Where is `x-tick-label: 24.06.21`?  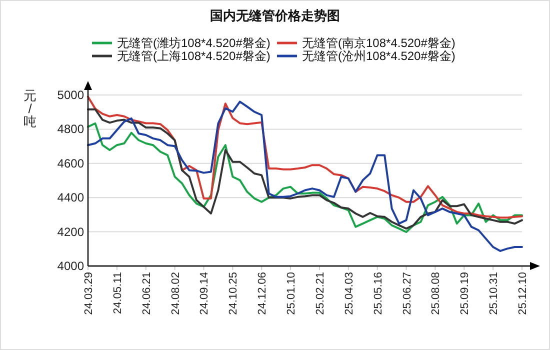
x-tick-label: 24.06.21 is located at coordinates (146, 293).